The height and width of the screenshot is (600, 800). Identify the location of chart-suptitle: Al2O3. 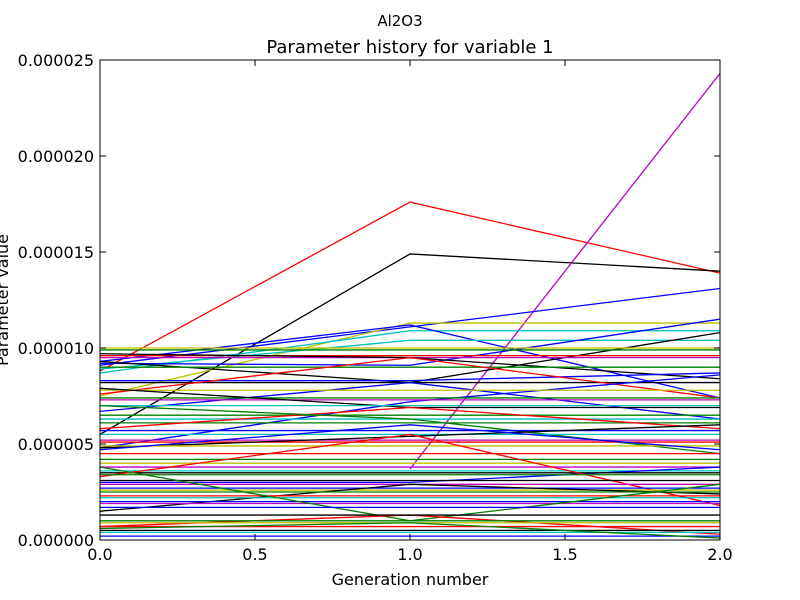
(399, 21).